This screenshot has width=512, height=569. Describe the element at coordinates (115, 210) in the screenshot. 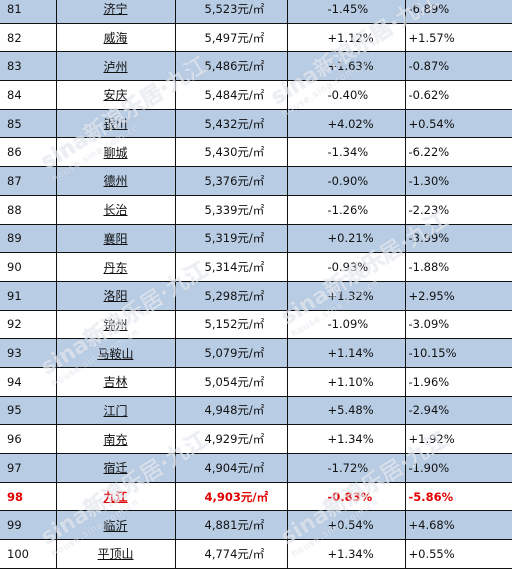

I see `city-link: 长治` at that location.